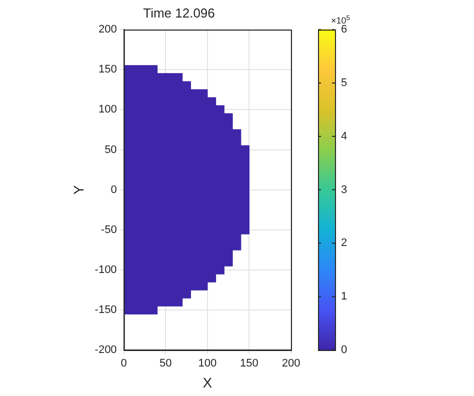 The height and width of the screenshot is (396, 474). What do you see at coordinates (110, 150) in the screenshot?
I see `y-tick-label: 50` at bounding box center [110, 150].